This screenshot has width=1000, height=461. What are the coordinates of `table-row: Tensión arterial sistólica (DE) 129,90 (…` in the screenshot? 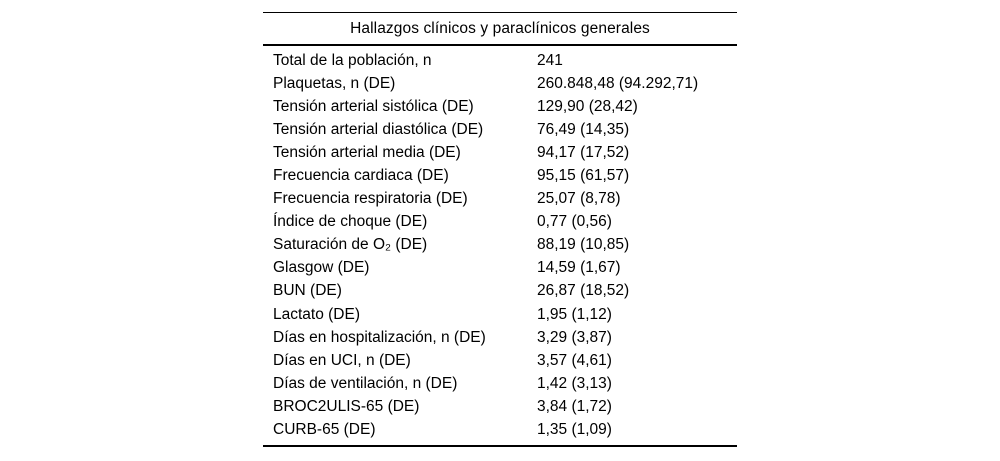 It's located at (500, 106).